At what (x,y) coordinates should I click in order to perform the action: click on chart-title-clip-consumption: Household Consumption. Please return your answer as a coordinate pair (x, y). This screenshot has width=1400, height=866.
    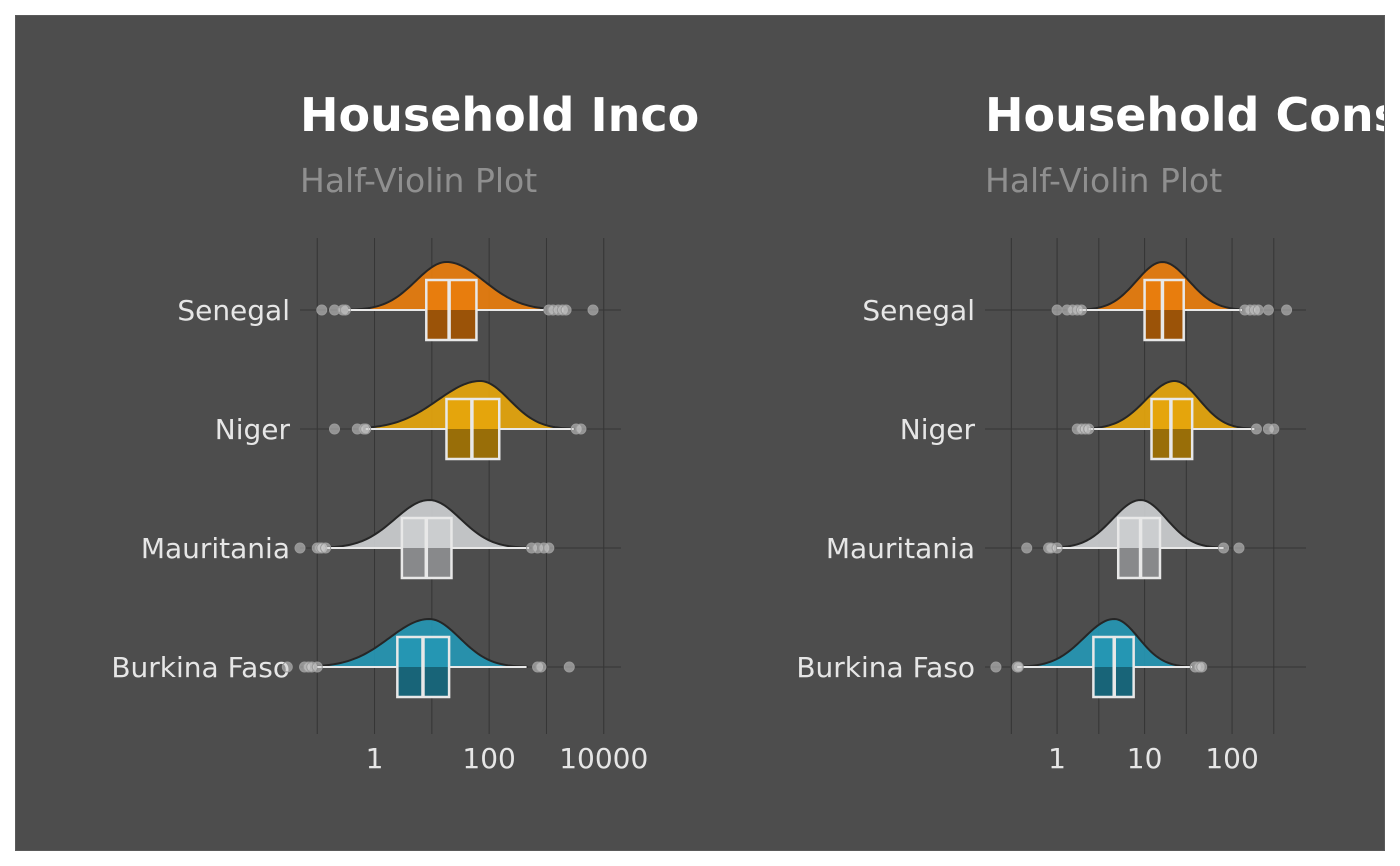
    Looking at the image, I should click on (1184, 117).